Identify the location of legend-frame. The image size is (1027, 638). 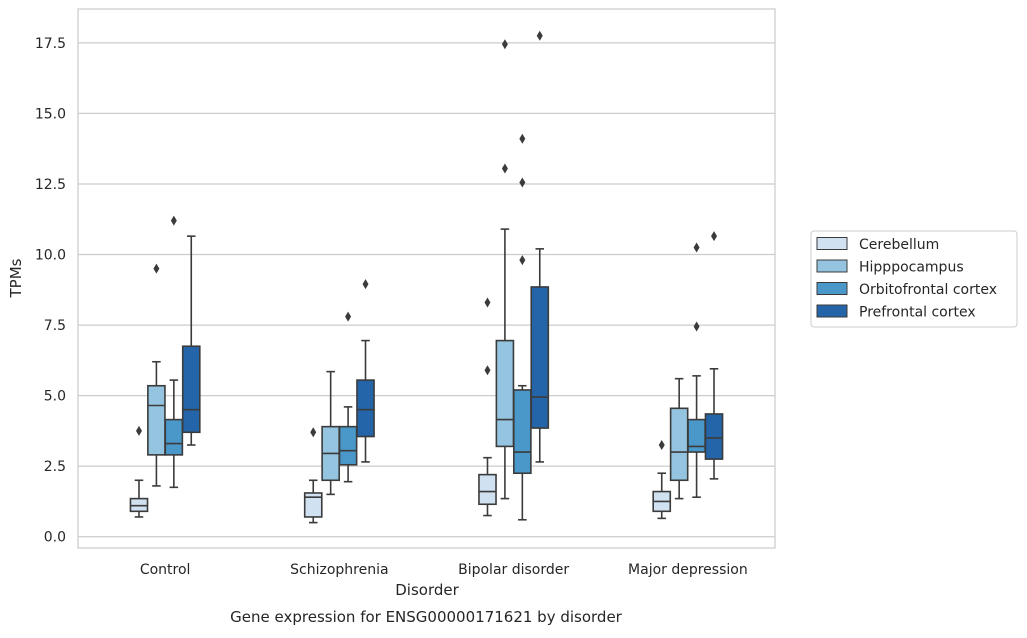
(914, 279).